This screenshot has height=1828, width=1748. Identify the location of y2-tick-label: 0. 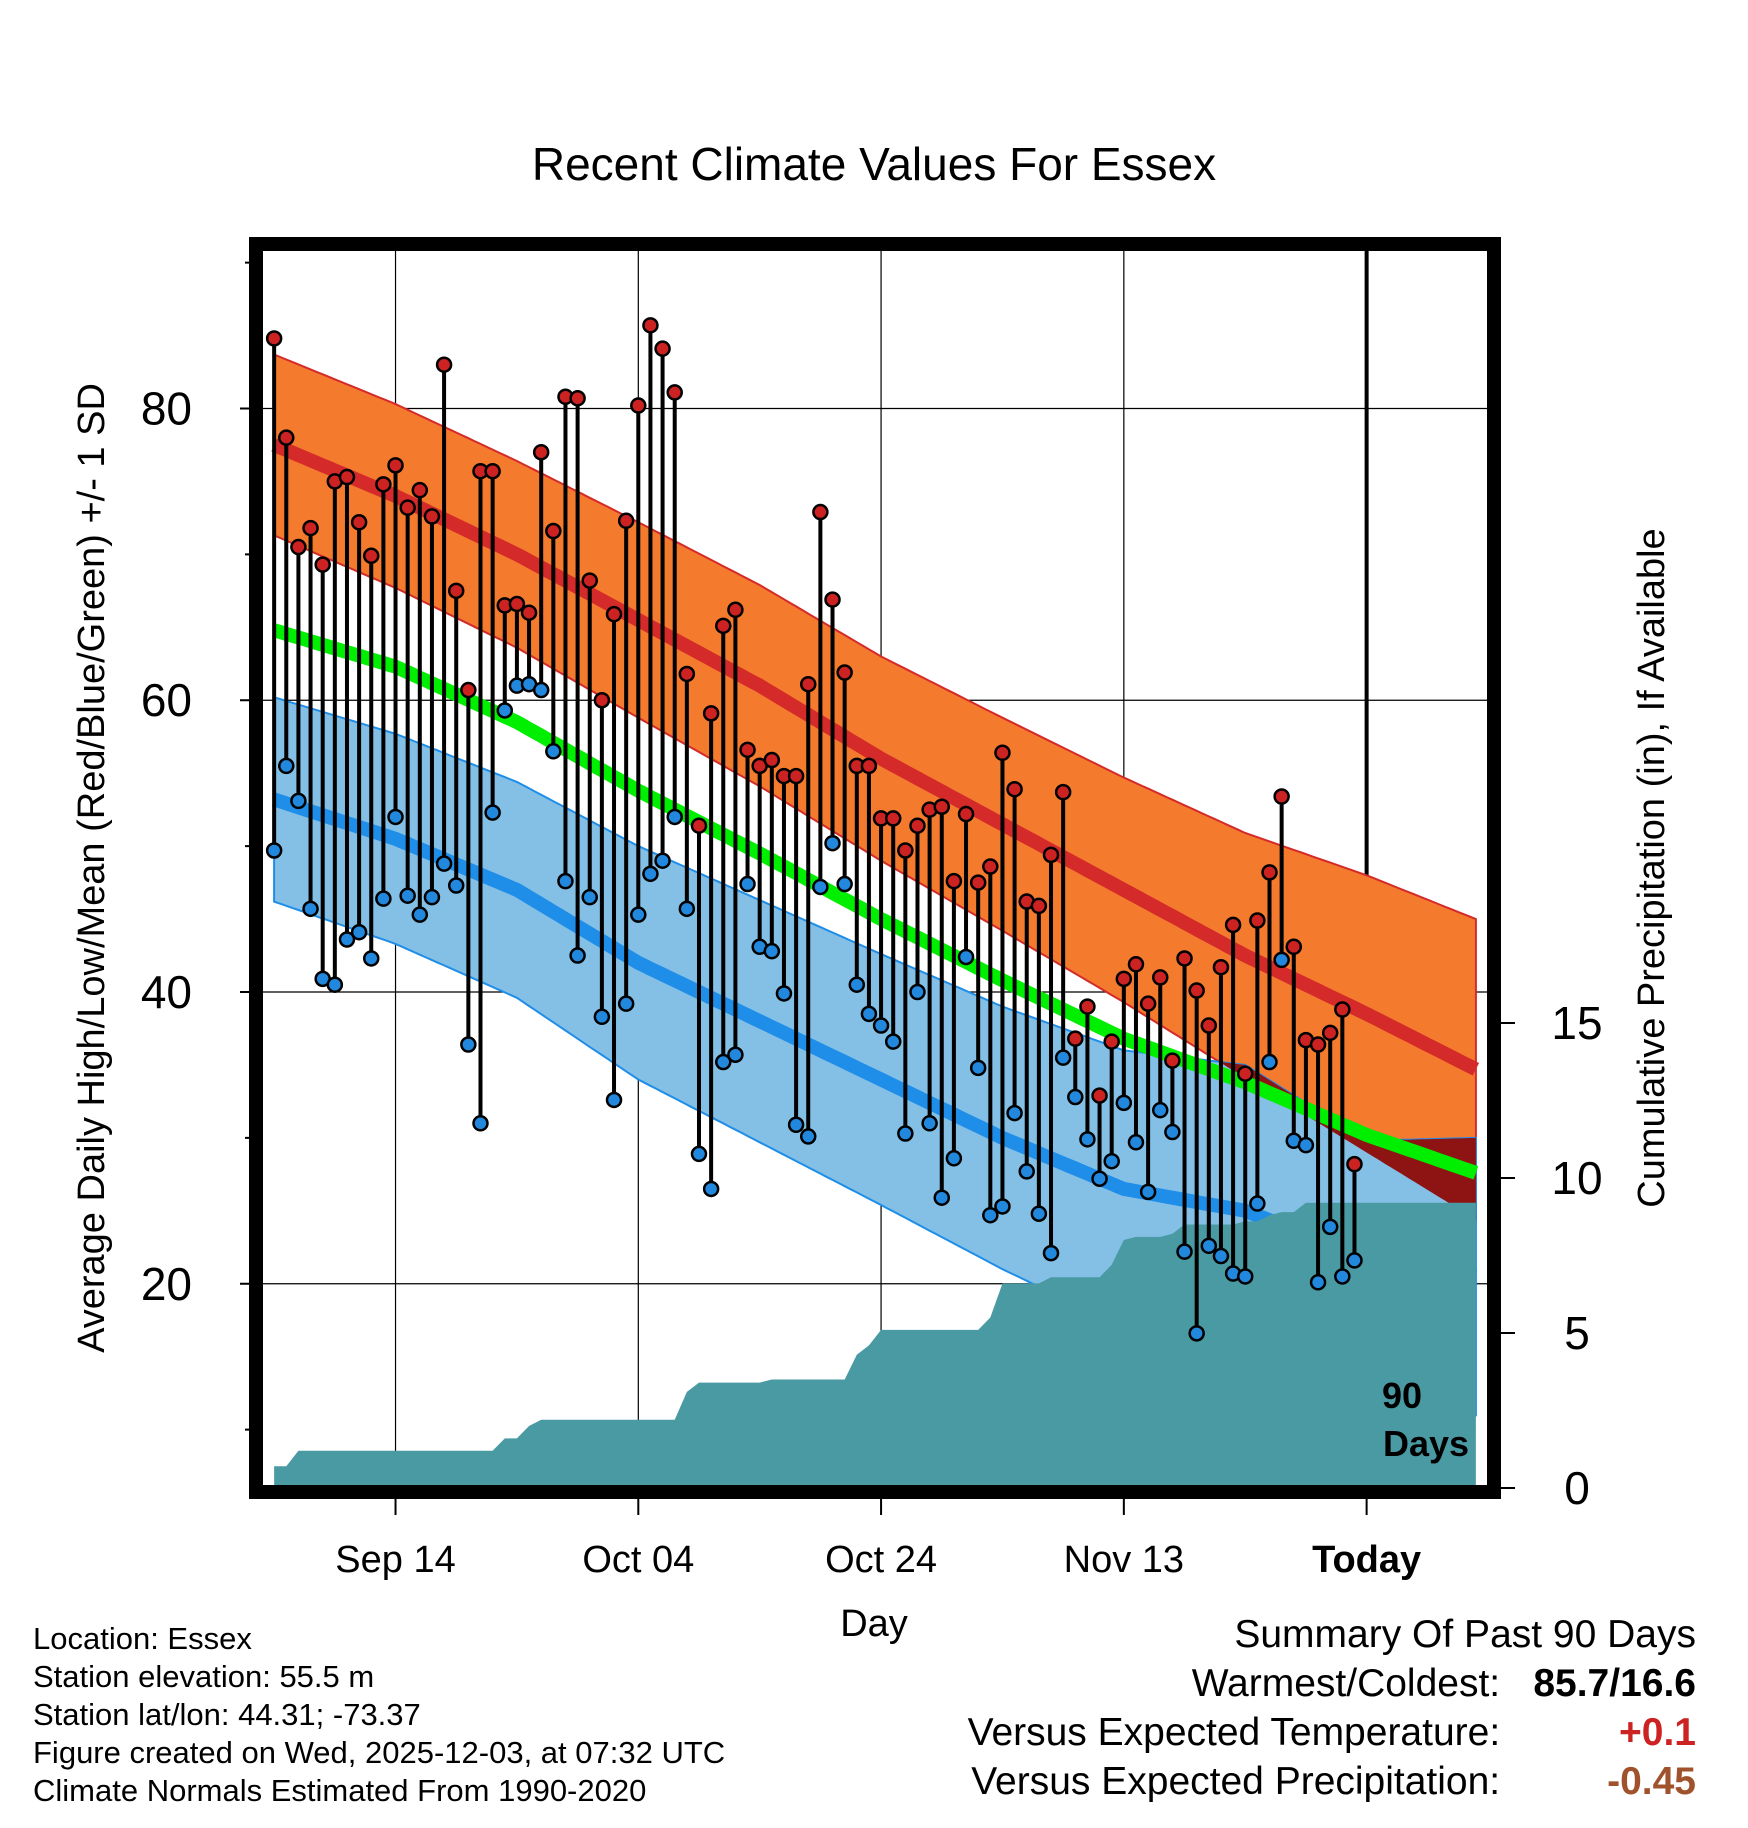
(1577, 1488).